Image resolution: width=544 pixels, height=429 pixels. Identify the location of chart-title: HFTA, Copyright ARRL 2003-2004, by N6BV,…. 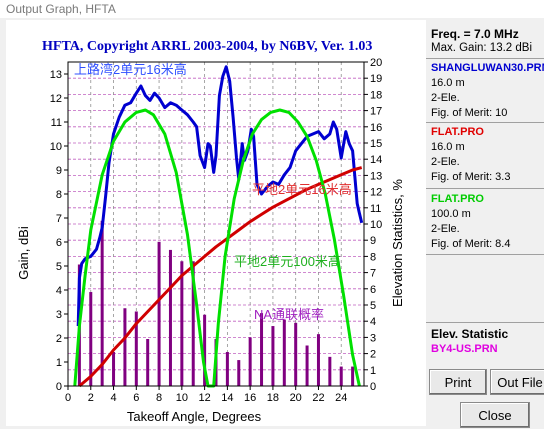
(207, 46).